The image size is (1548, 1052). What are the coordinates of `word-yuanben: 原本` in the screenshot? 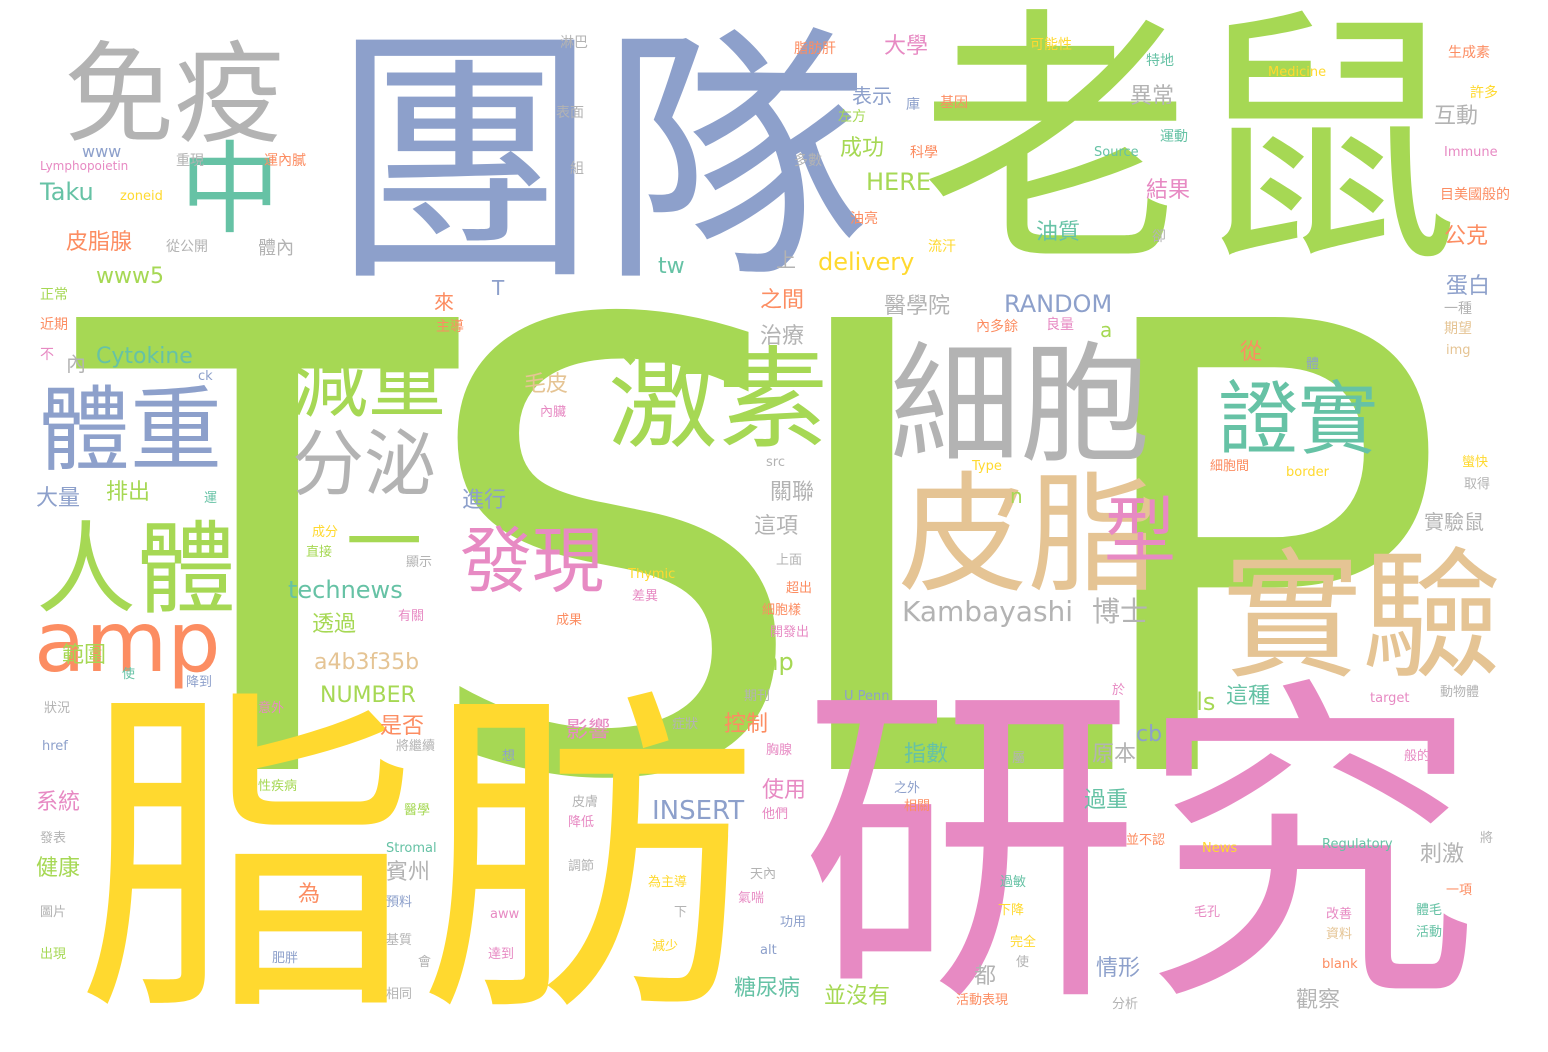 It's located at (1114, 754).